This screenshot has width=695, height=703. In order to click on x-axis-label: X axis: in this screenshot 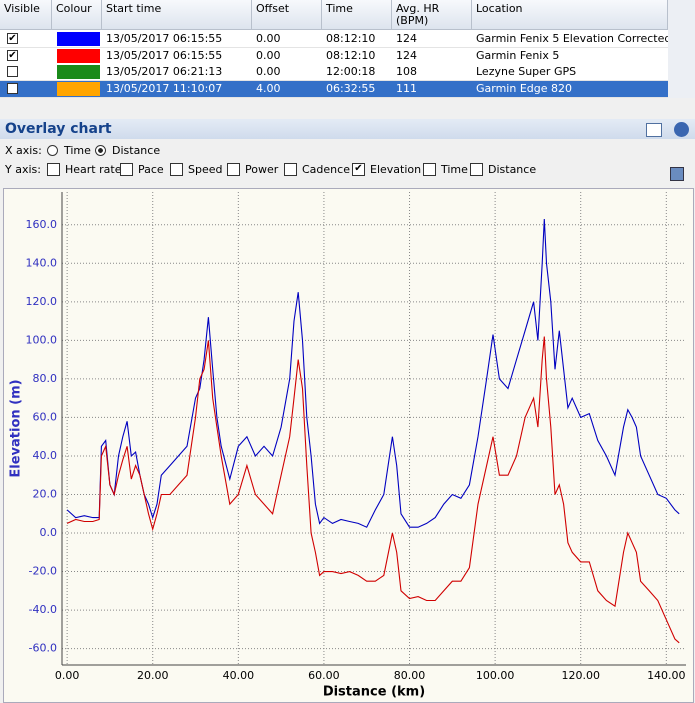, I will do `click(23, 150)`.